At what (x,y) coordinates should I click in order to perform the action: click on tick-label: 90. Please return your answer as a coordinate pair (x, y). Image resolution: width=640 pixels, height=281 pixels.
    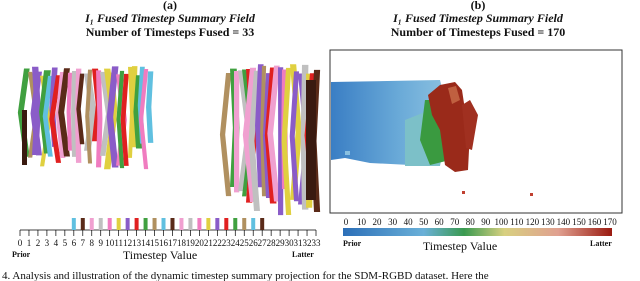
    Looking at the image, I should click on (486, 222).